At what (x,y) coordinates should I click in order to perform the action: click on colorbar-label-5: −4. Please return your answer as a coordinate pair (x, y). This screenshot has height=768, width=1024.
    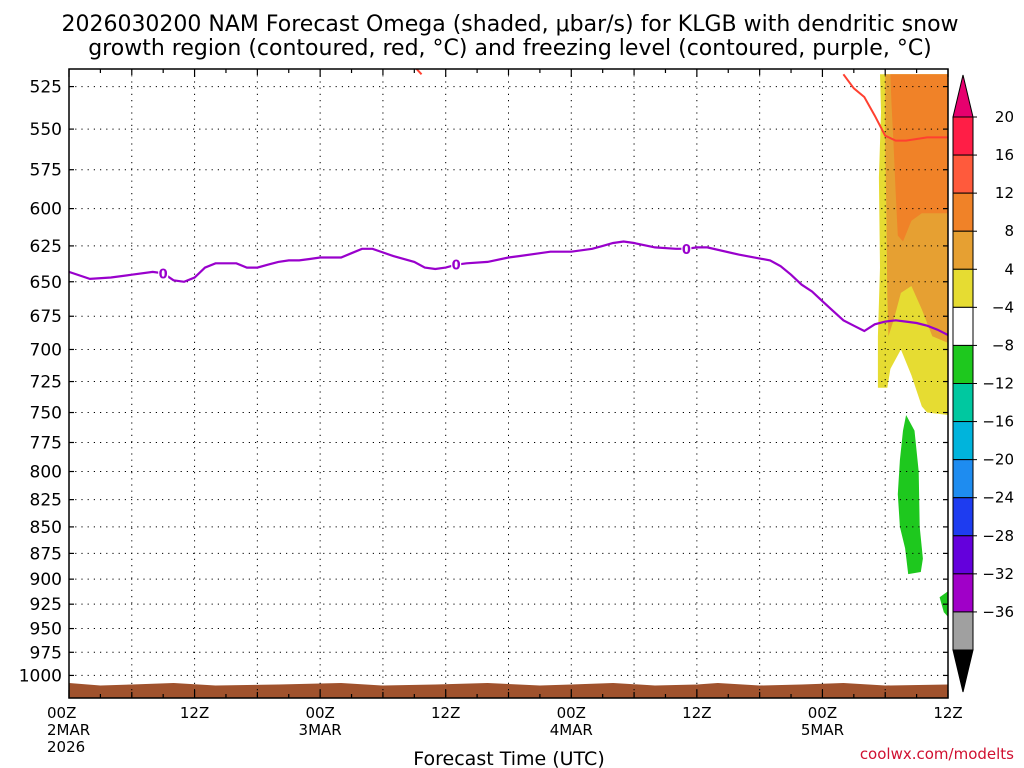
    Looking at the image, I should click on (1003, 307).